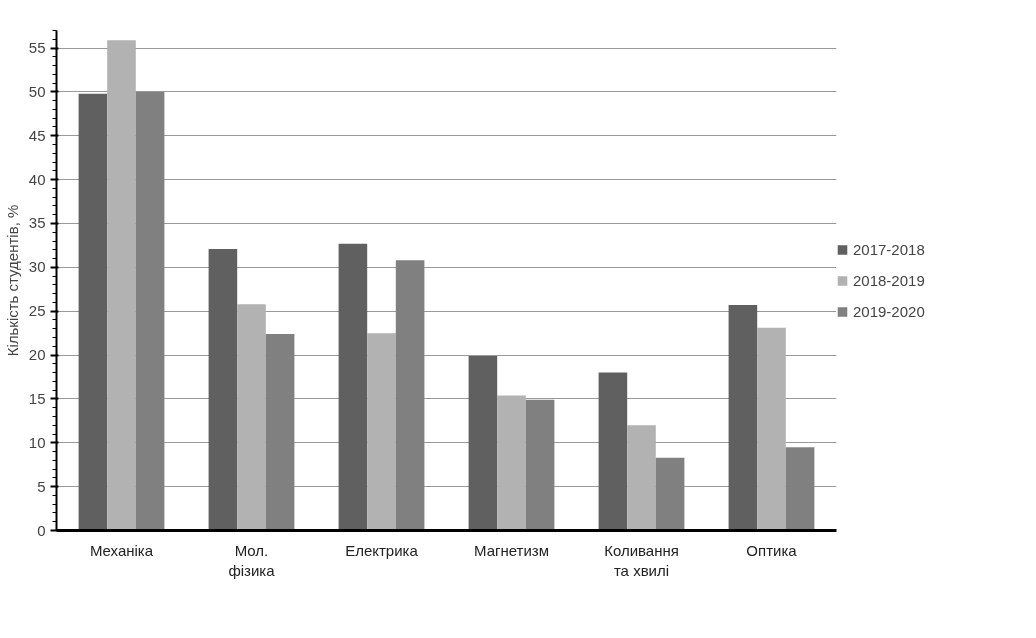 The width and height of the screenshot is (1036, 638). I want to click on legend-label: 2018-2019, so click(889, 280).